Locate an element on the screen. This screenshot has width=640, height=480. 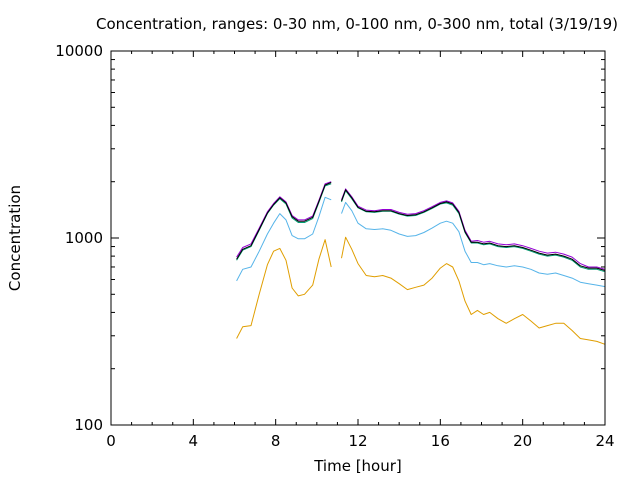
x-tick-label: 0 is located at coordinates (111, 441).